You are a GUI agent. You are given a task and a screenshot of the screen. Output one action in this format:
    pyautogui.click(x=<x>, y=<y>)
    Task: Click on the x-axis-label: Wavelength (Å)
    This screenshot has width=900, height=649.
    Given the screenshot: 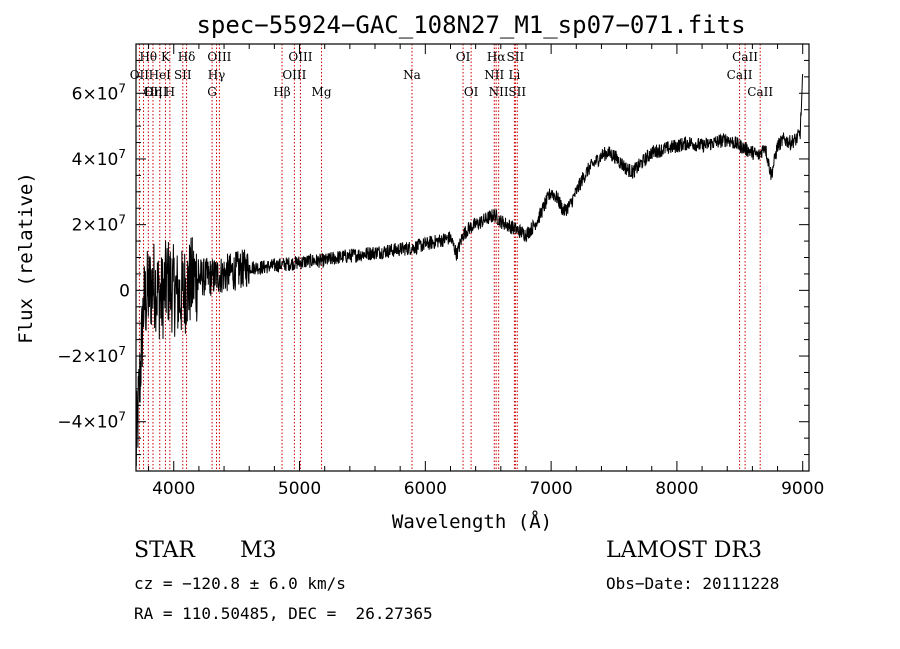 What is the action you would take?
    pyautogui.click(x=472, y=521)
    